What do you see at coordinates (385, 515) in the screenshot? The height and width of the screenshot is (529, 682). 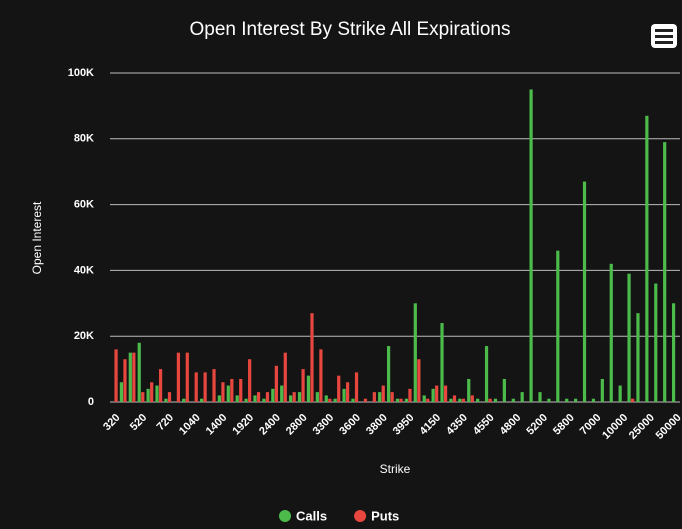 I see `legend-label: Puts` at bounding box center [385, 515].